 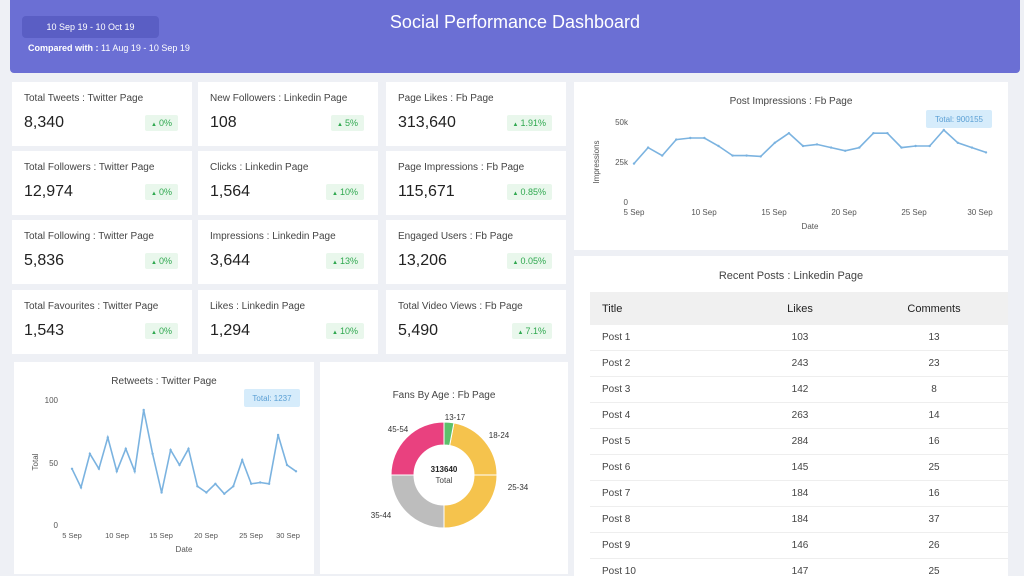 I want to click on date-range-picker: 10 Sep 19 - 10 Oct 19, so click(x=90, y=27).